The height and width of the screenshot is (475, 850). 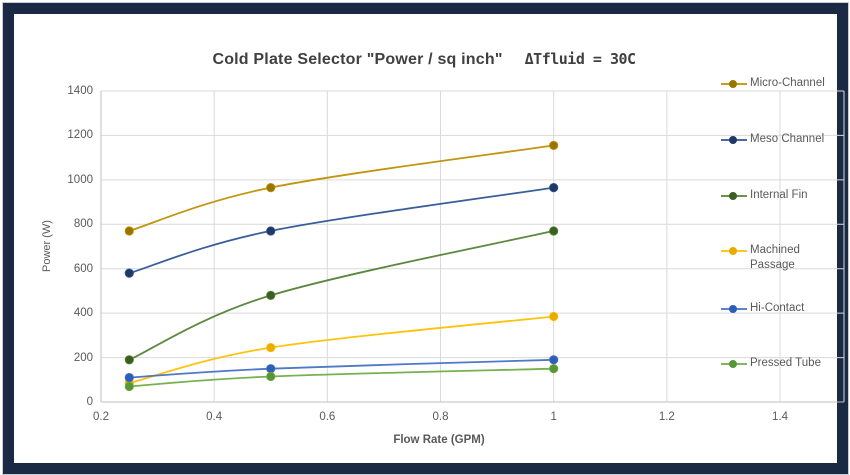 What do you see at coordinates (80, 135) in the screenshot?
I see `y-tick-label: 1200` at bounding box center [80, 135].